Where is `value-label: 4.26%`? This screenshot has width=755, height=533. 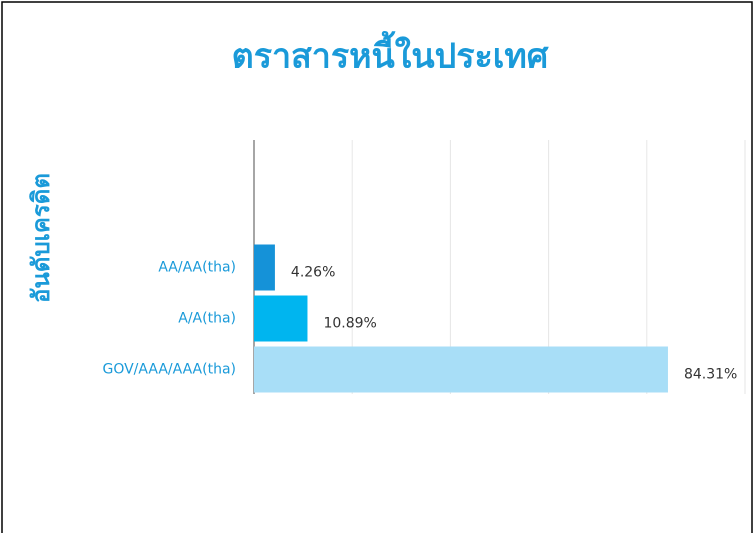
value-label: 4.26% is located at coordinates (313, 273).